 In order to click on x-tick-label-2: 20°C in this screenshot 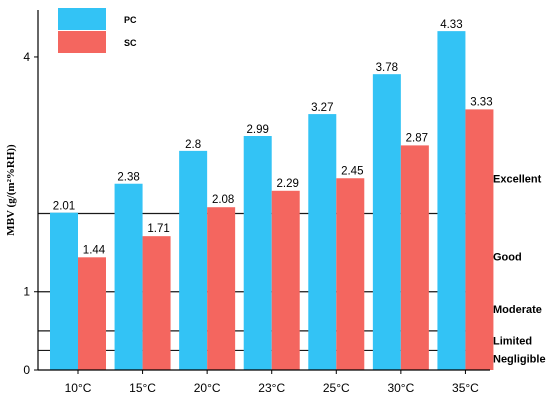, I will do `click(207, 388)`.